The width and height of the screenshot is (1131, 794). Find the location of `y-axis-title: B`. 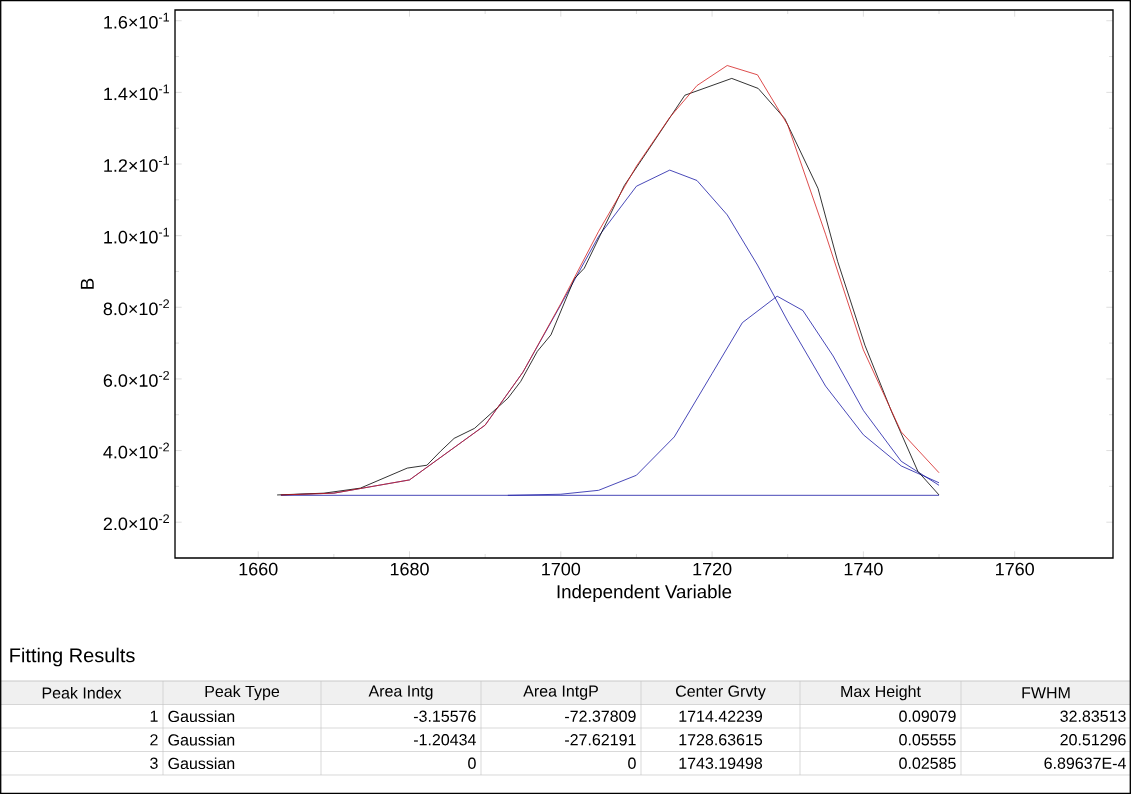

y-axis-title: B is located at coordinates (87, 283).